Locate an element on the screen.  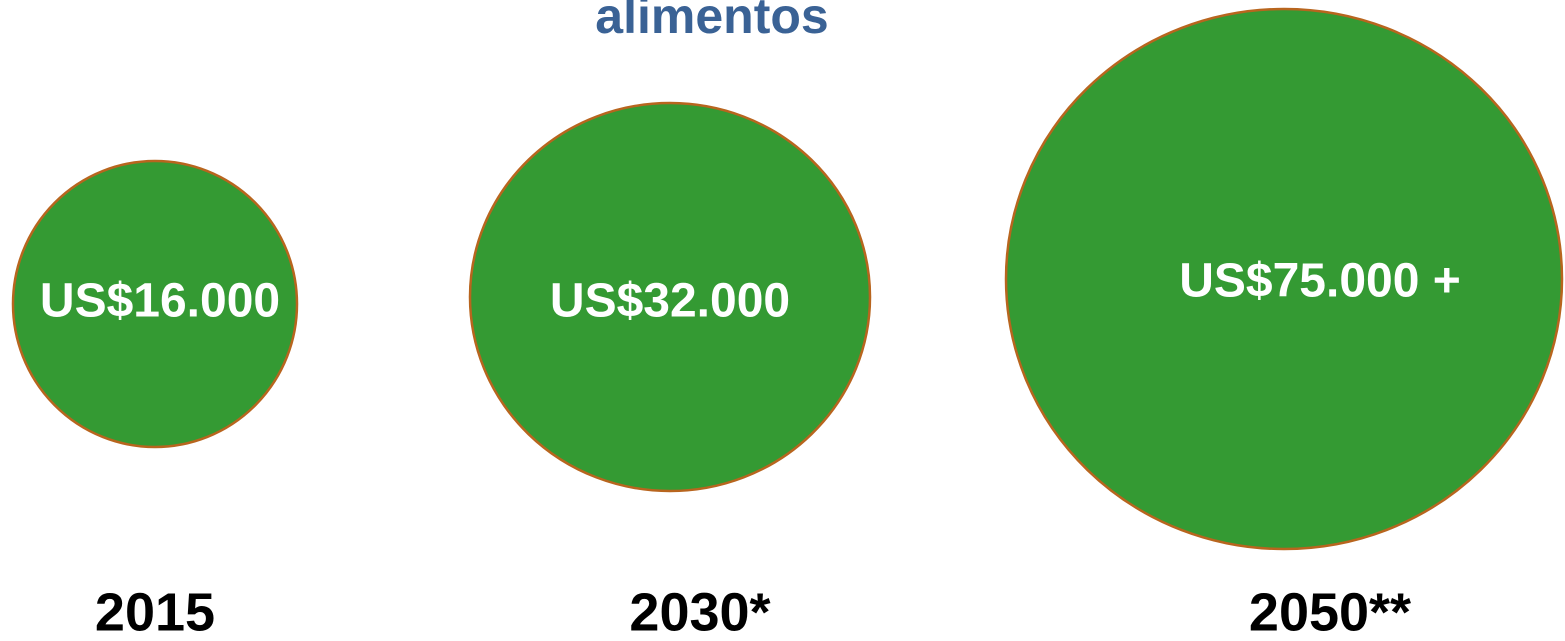
year-label: 2030* is located at coordinates (699, 611).